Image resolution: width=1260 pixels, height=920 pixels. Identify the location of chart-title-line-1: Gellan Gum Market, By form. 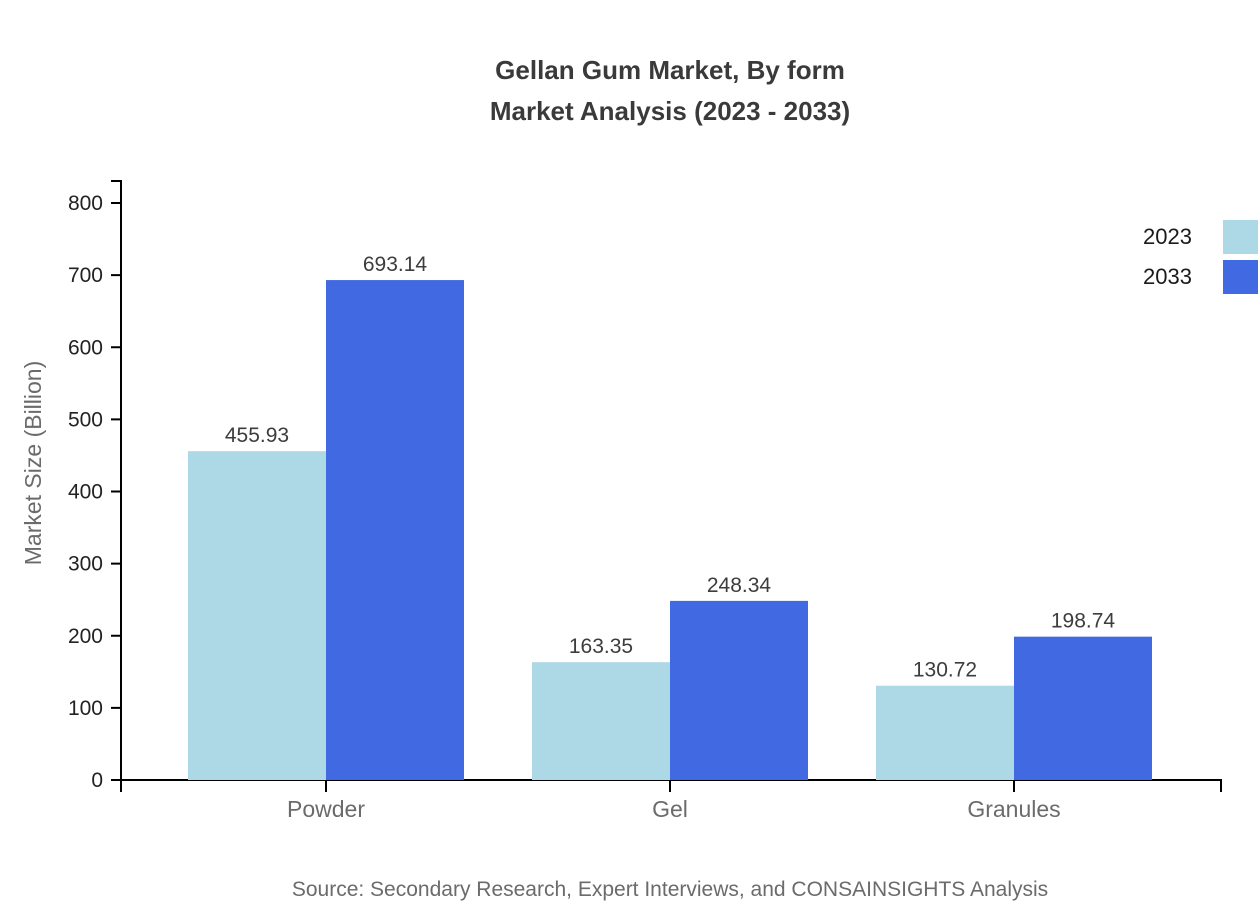
(670, 70).